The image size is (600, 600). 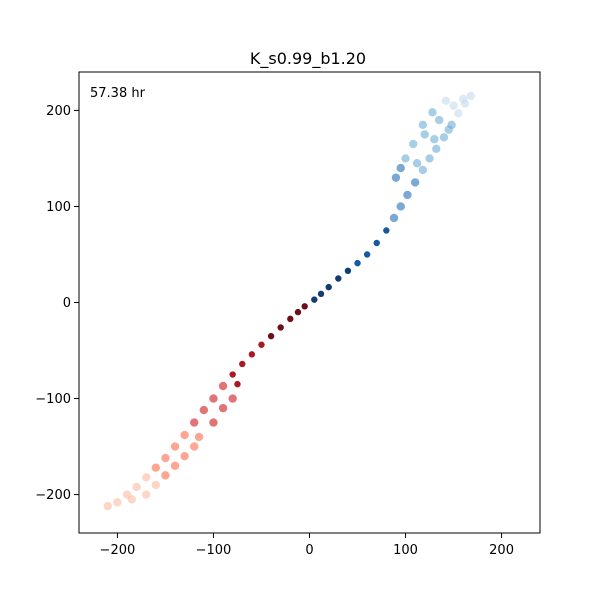 What do you see at coordinates (118, 93) in the screenshot?
I see `time-annotation: 57.38 hr` at bounding box center [118, 93].